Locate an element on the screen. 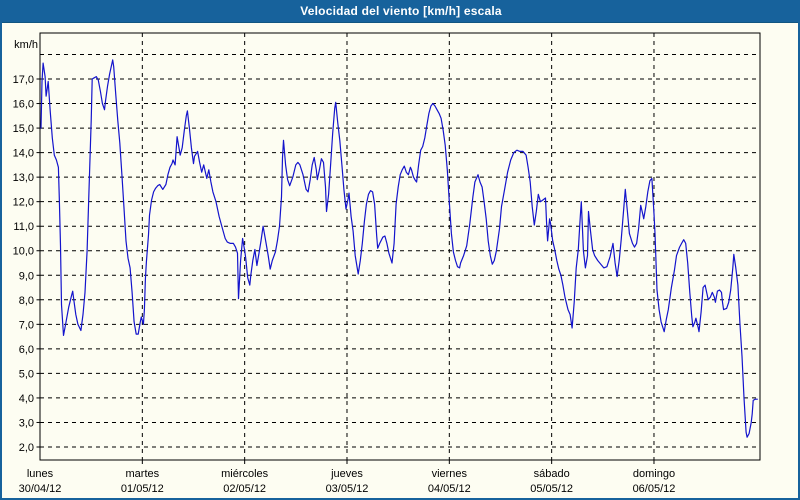 This screenshot has height=500, width=800. x-tick-day-label: miércoles is located at coordinates (245, 474).